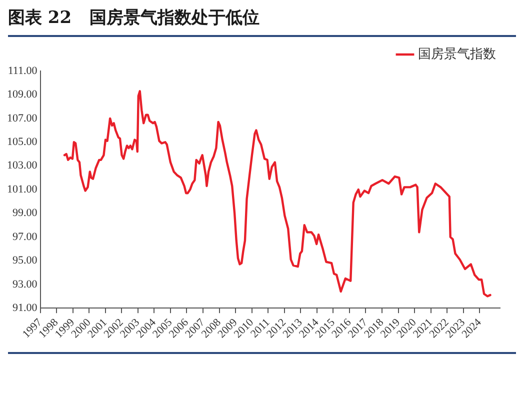 This screenshot has height=395, width=524. I want to click on chart-title: 图表 22 国房景气指数处于低位, so click(262, 21).